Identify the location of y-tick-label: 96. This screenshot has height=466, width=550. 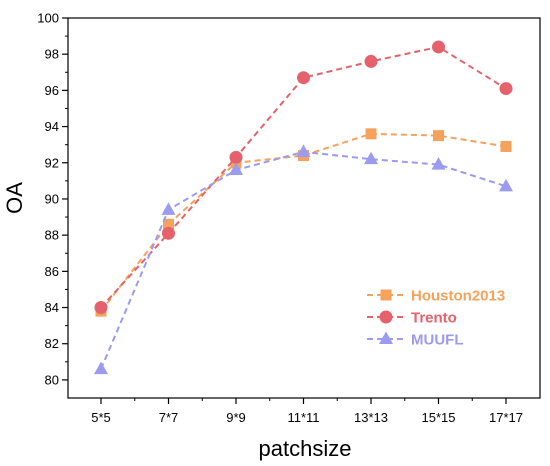
(52, 90).